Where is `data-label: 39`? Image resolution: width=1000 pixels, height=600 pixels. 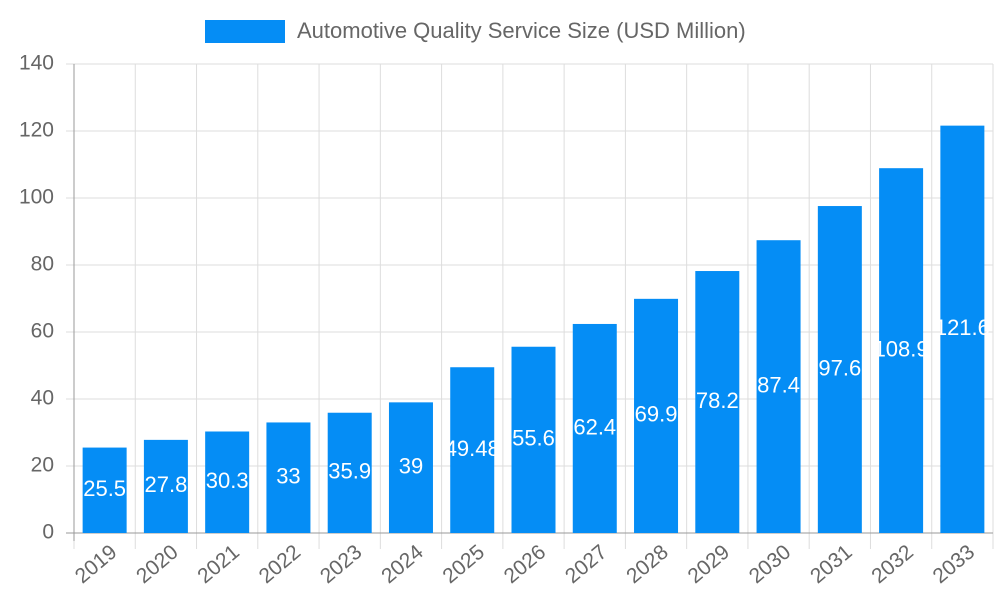 data-label: 39 is located at coordinates (411, 465).